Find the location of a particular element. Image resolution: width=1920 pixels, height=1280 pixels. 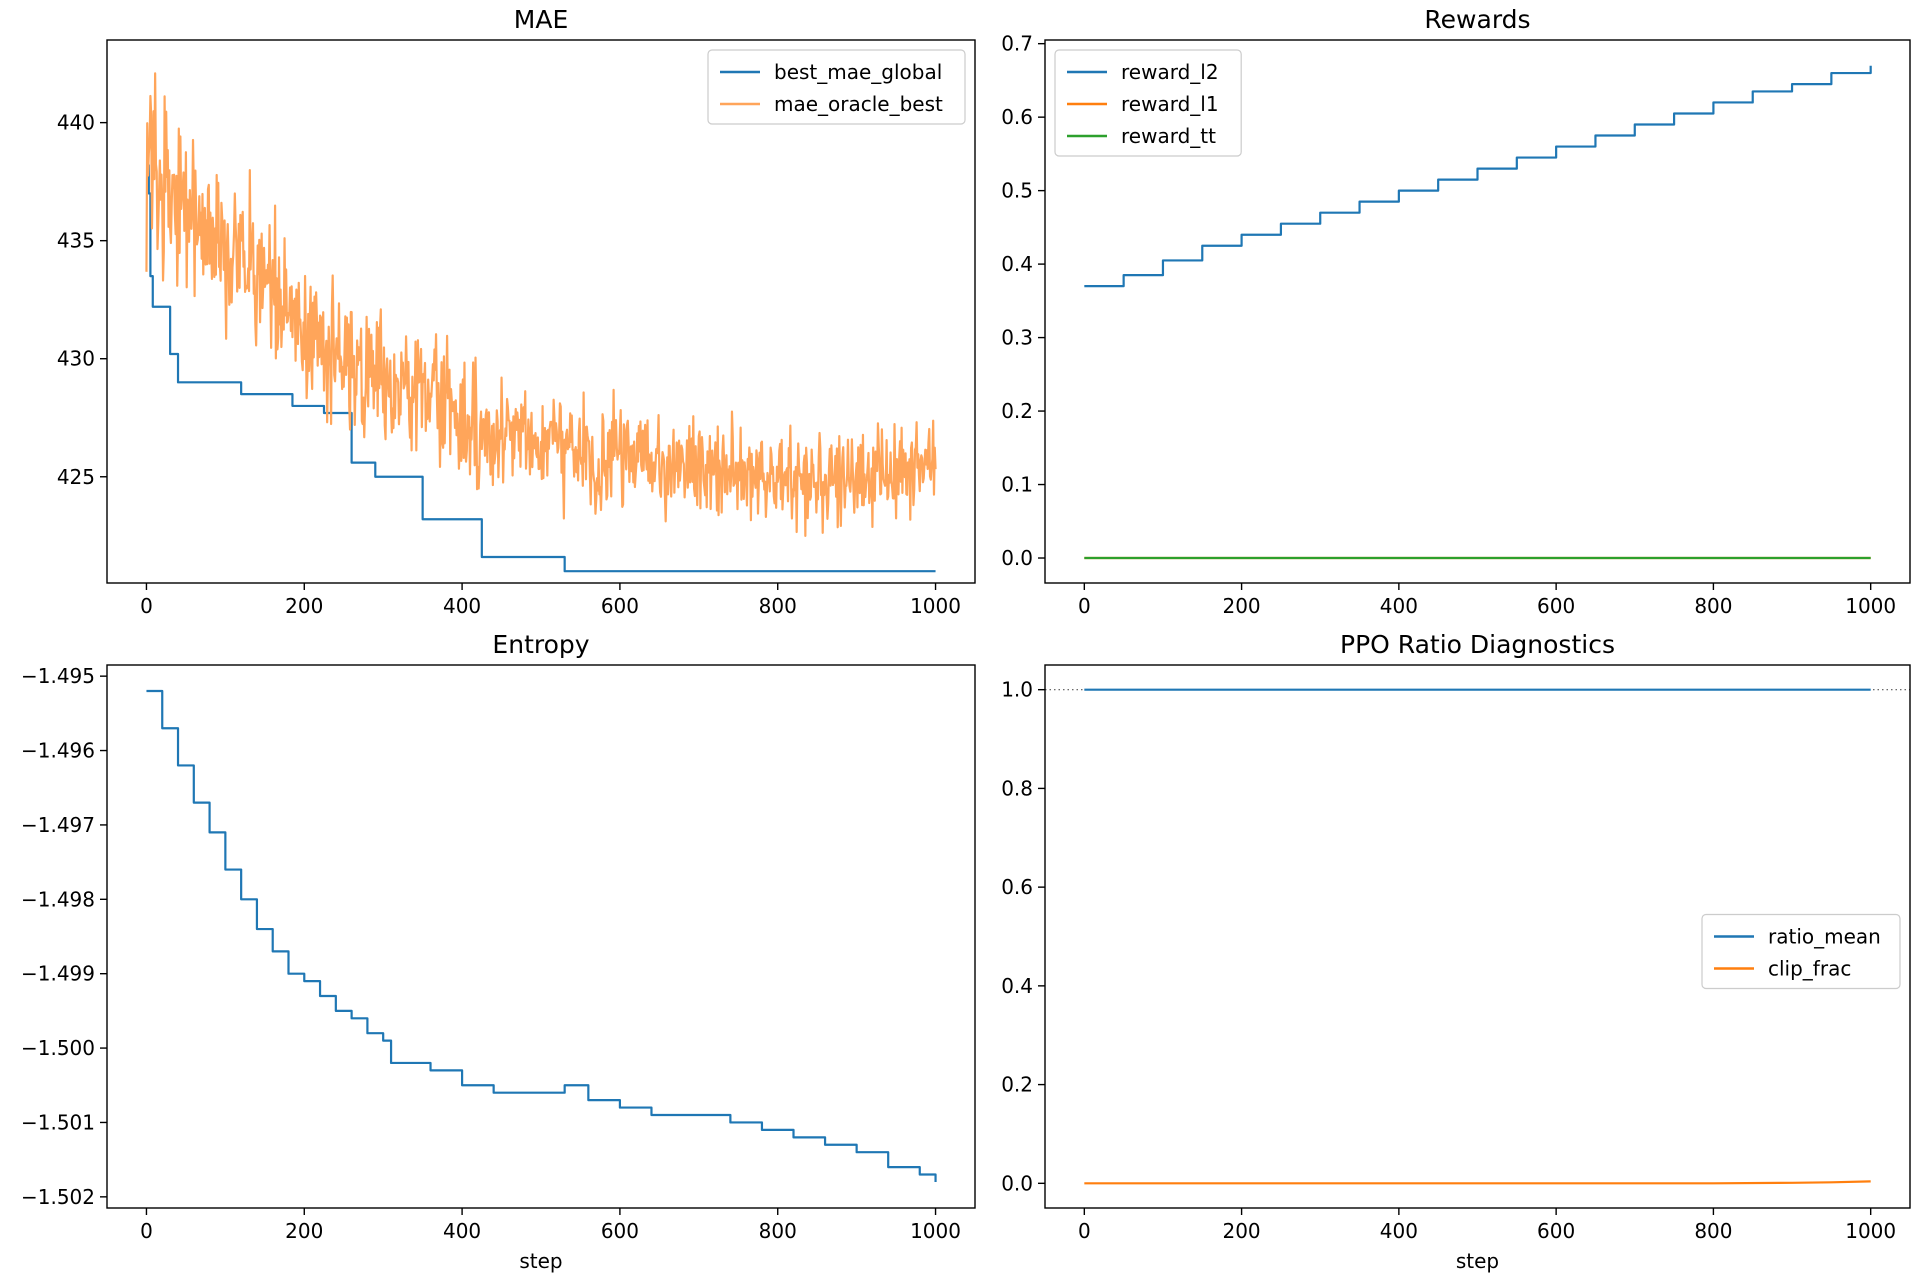

y-tick-label: −1.496 is located at coordinates (58, 751).